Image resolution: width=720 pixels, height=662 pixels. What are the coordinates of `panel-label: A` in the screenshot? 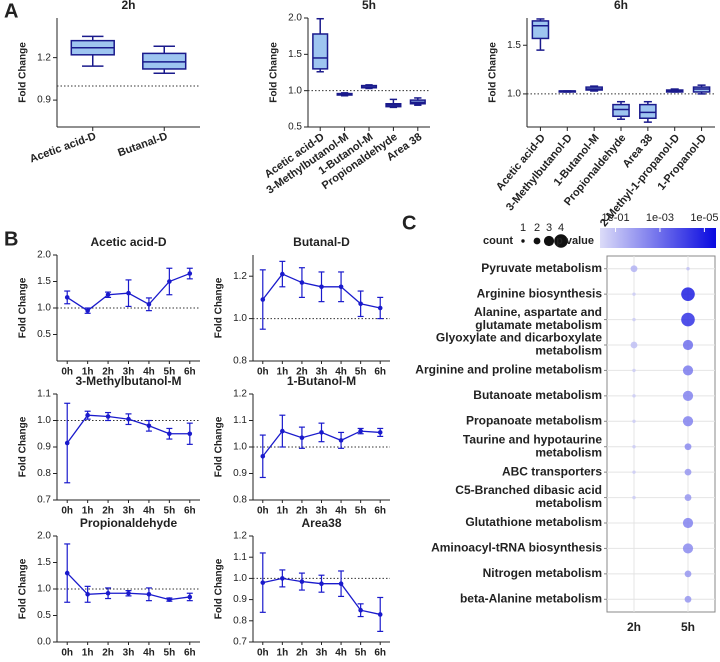 It's located at (11, 11).